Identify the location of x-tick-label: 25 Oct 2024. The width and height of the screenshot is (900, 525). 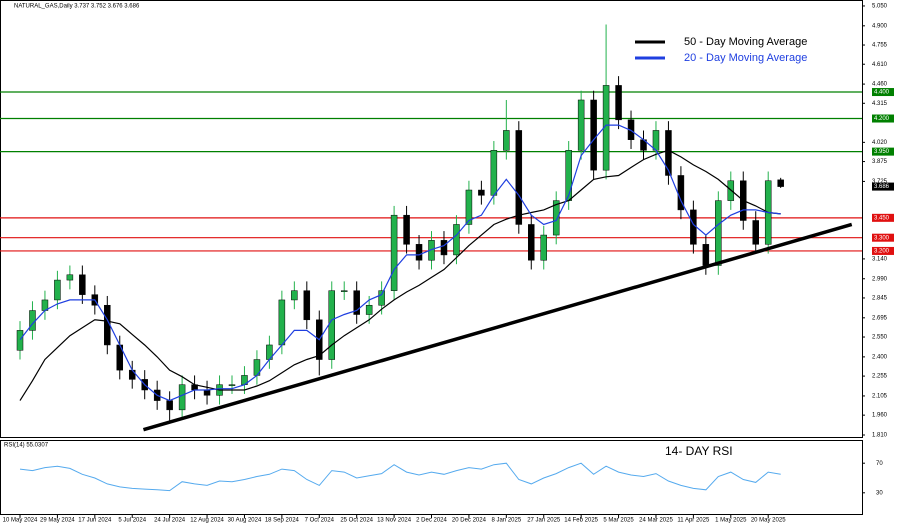
(356, 521).